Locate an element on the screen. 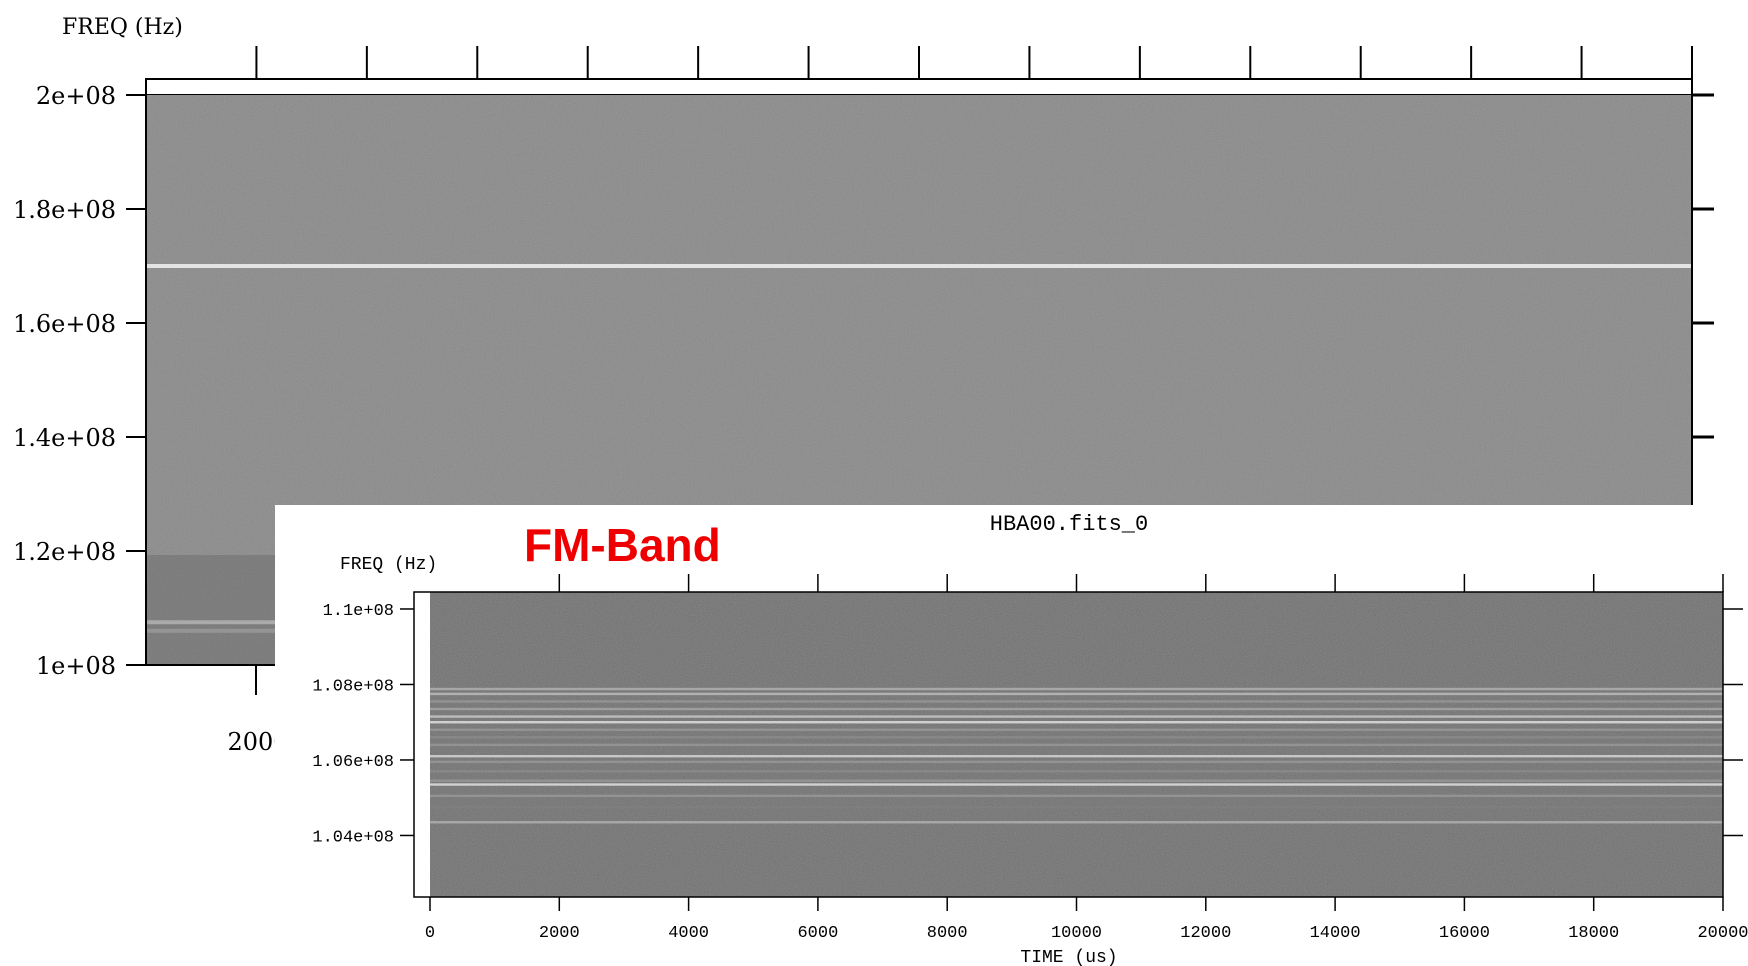  main-y-axis-title: FREQ (Hz) is located at coordinates (122, 27).